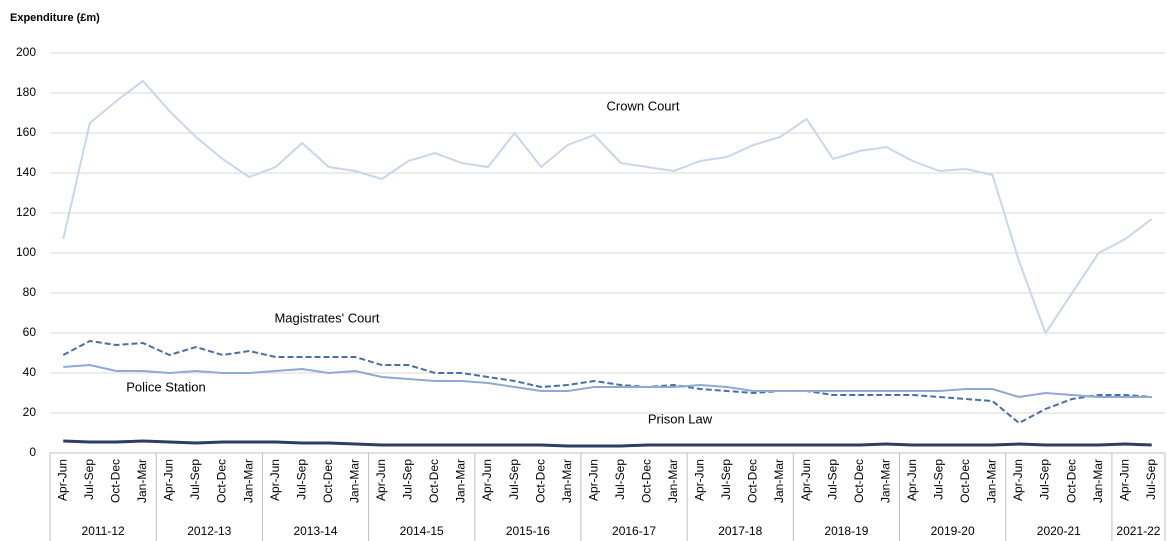 This screenshot has width=1167, height=541. What do you see at coordinates (209, 531) in the screenshot?
I see `x-group-label: 2012-13` at bounding box center [209, 531].